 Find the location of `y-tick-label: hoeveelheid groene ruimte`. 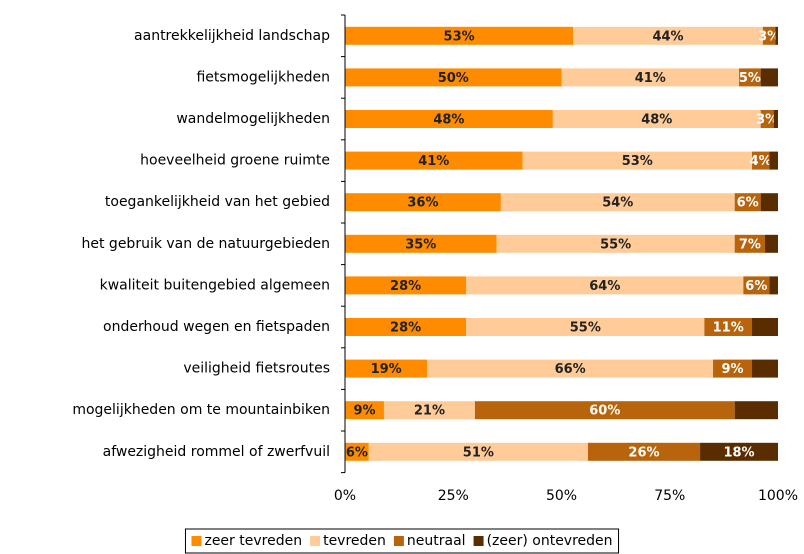

y-tick-label: hoeveelheid groene ruimte is located at coordinates (235, 161).